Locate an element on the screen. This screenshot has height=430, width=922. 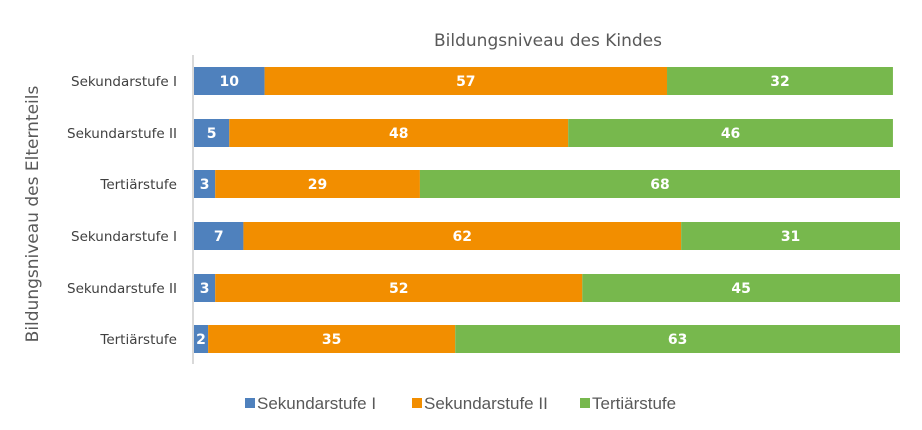
data-label: 57 is located at coordinates (465, 82).